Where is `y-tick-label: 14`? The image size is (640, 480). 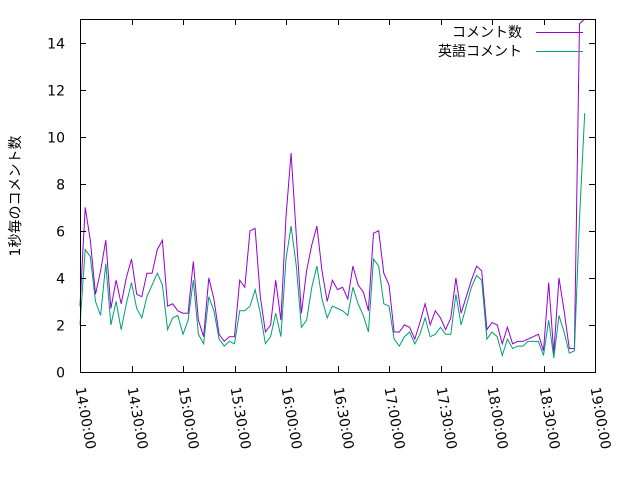
y-tick-label: 14 is located at coordinates (56, 45).